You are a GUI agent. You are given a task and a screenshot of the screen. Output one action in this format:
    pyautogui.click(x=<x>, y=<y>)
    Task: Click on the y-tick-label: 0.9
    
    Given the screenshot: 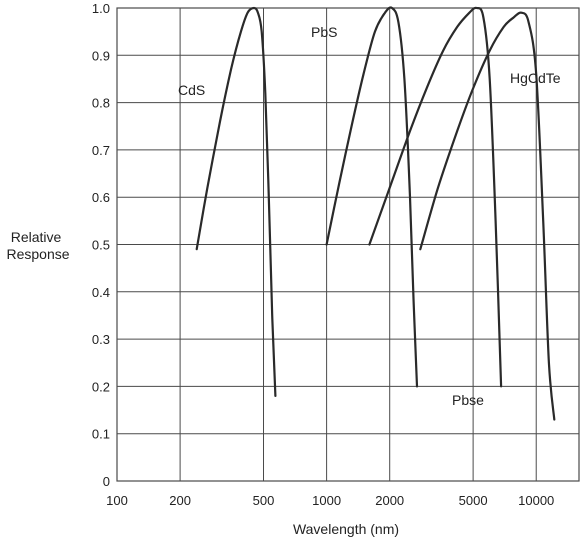 What is the action you would take?
    pyautogui.click(x=101, y=55)
    